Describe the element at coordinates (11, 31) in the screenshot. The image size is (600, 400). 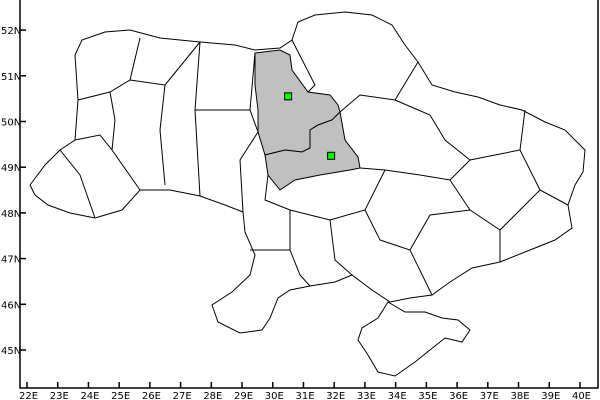
I see `lat-label: 52N` at that location.